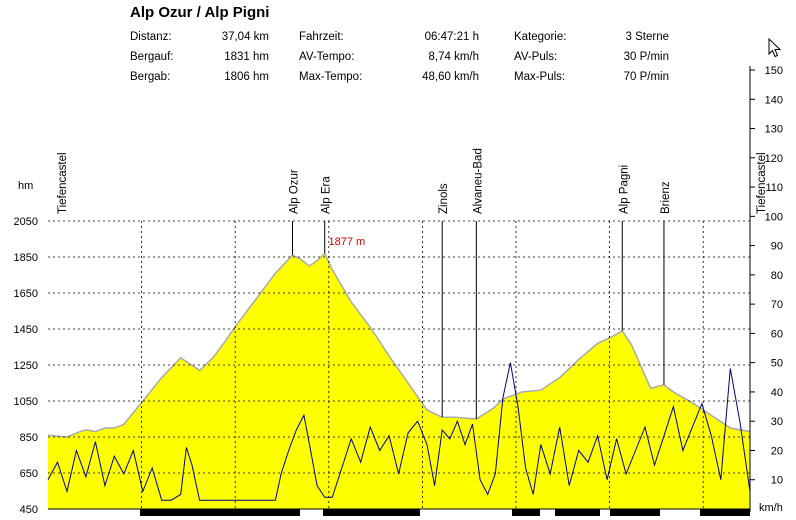  Describe the element at coordinates (150, 77) in the screenshot. I see `stat-label-bergab: Bergab:` at that location.